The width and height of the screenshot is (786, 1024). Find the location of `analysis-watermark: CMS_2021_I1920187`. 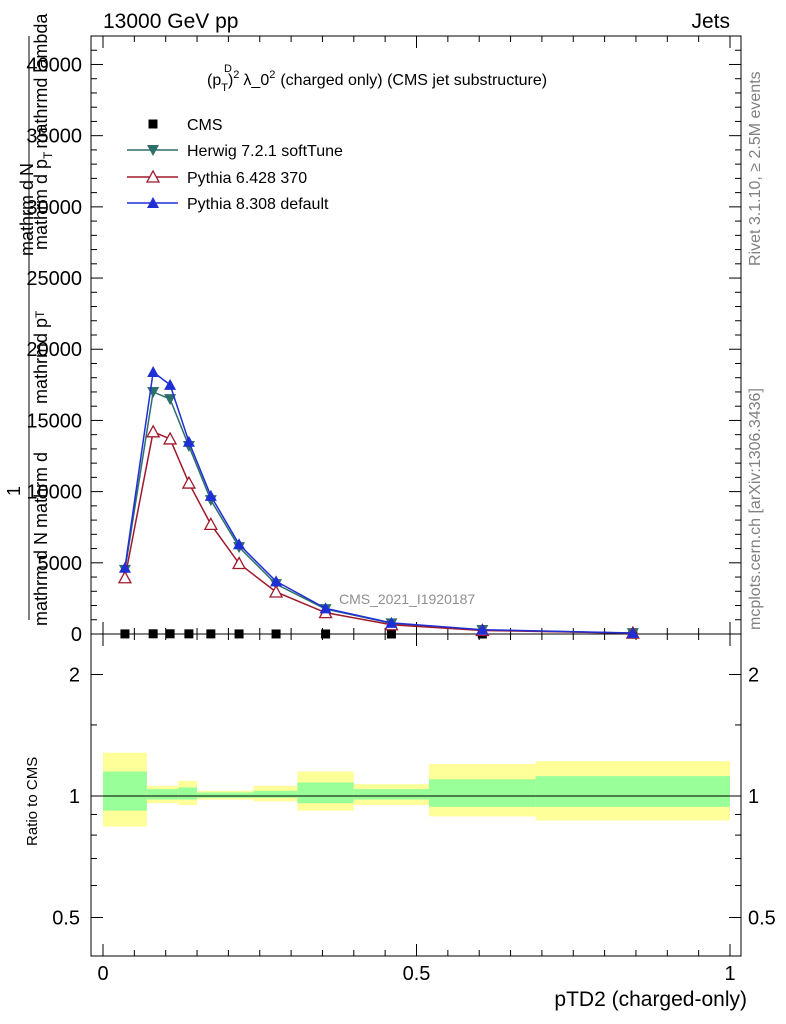

analysis-watermark: CMS_2021_I1920187 is located at coordinates (407, 599).